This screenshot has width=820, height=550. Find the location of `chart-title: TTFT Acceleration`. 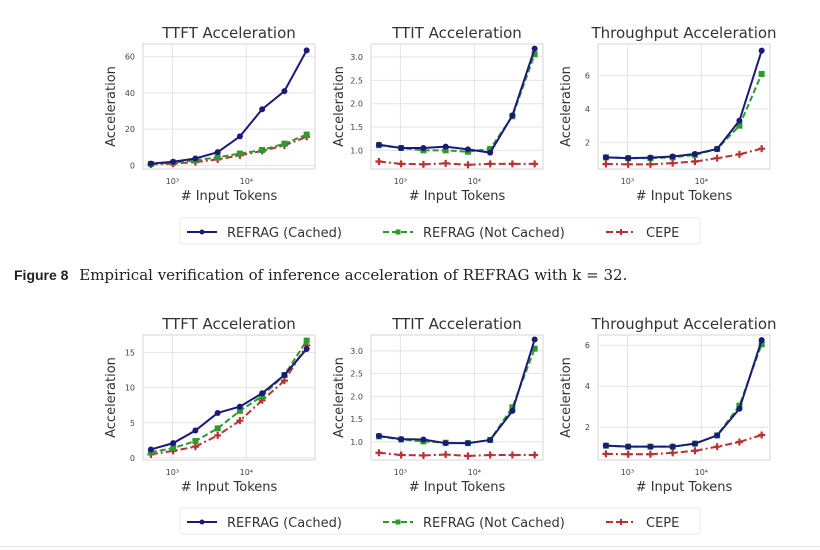

chart-title: TTFT Acceleration is located at coordinates (228, 33).